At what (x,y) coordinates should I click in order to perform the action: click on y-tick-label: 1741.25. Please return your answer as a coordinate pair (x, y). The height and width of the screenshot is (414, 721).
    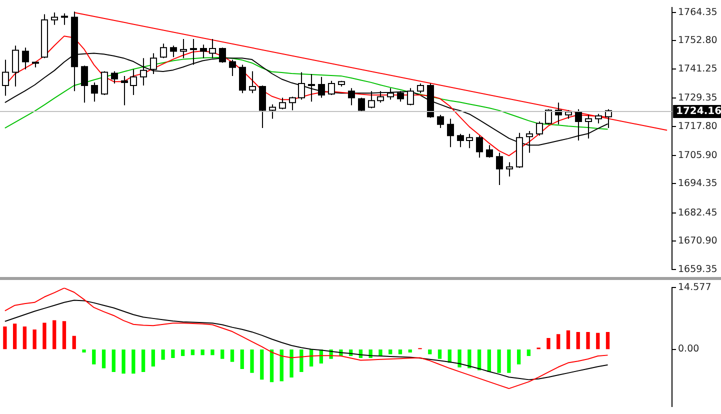
    Looking at the image, I should click on (698, 68).